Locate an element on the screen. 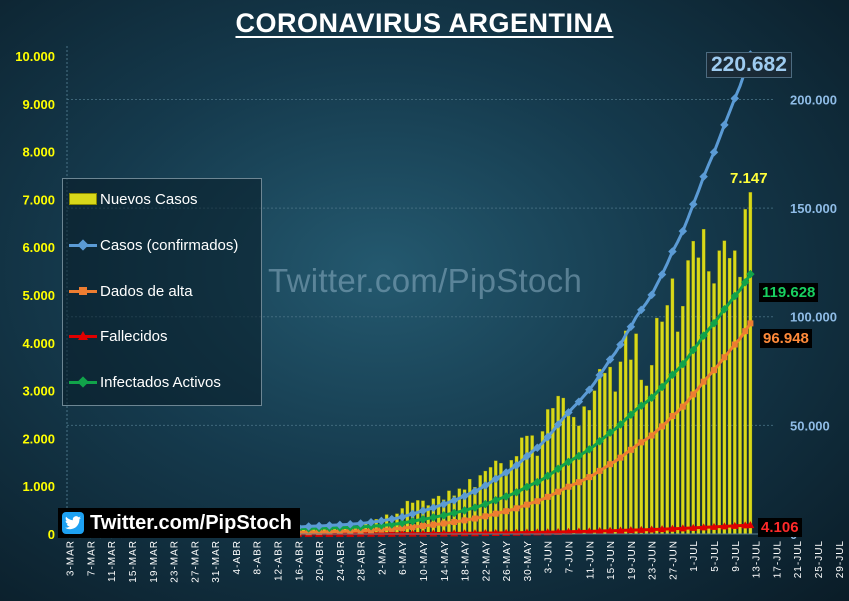 This screenshot has height=601, width=849. y-left-tick-label: 3.000 is located at coordinates (38, 391).